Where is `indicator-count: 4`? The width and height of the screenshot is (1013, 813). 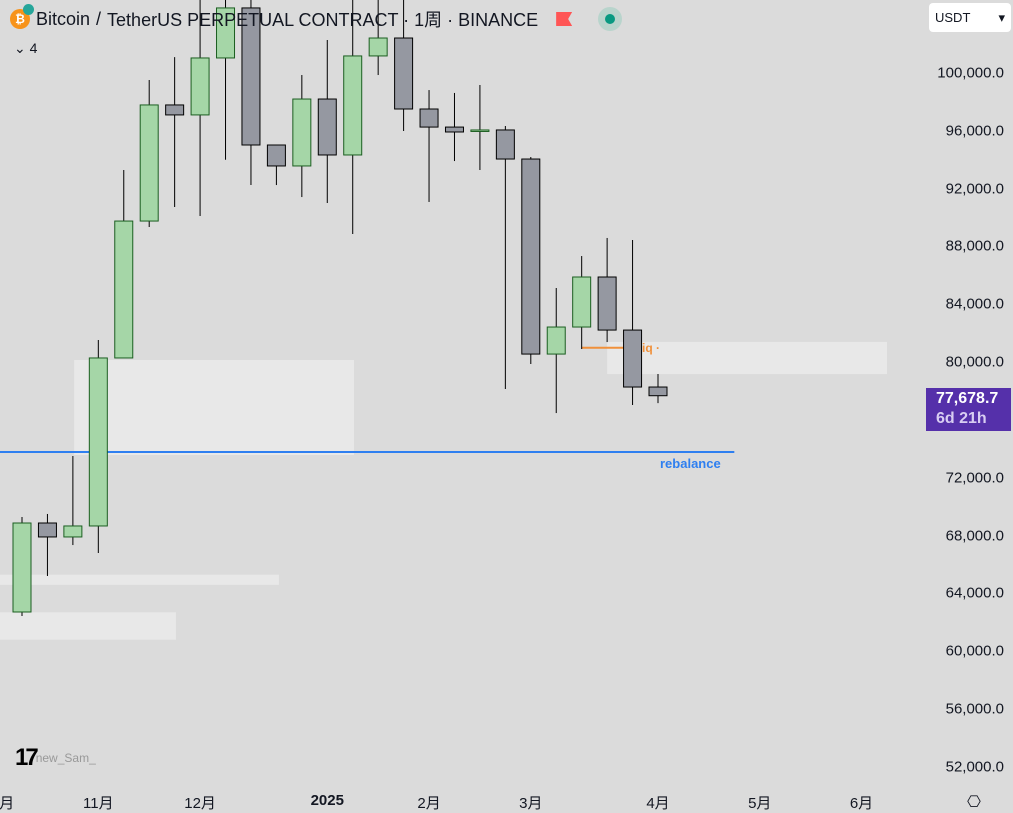 indicator-count: 4 is located at coordinates (33, 48).